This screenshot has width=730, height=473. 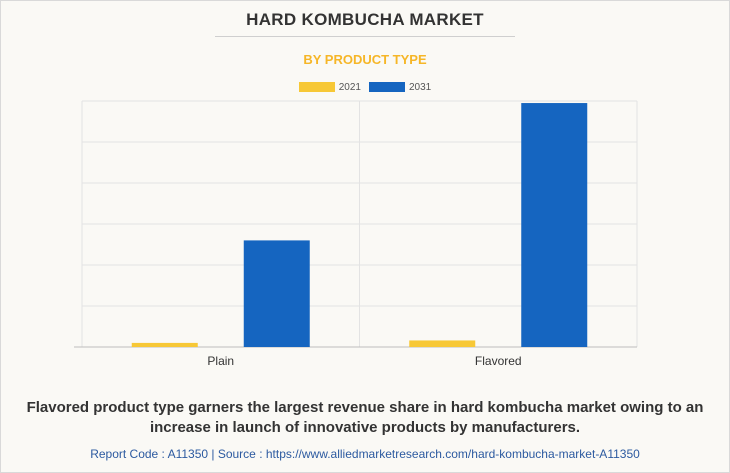 I want to click on x-tick-label-plain: Plain, so click(x=220, y=361).